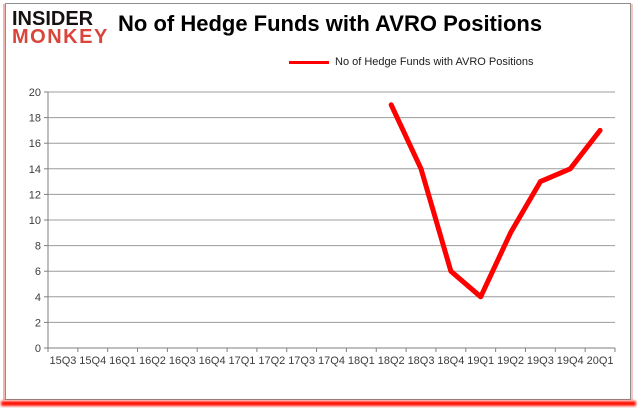 This screenshot has height=408, width=637. I want to click on y-axis-tick-label: 6, so click(38, 272).